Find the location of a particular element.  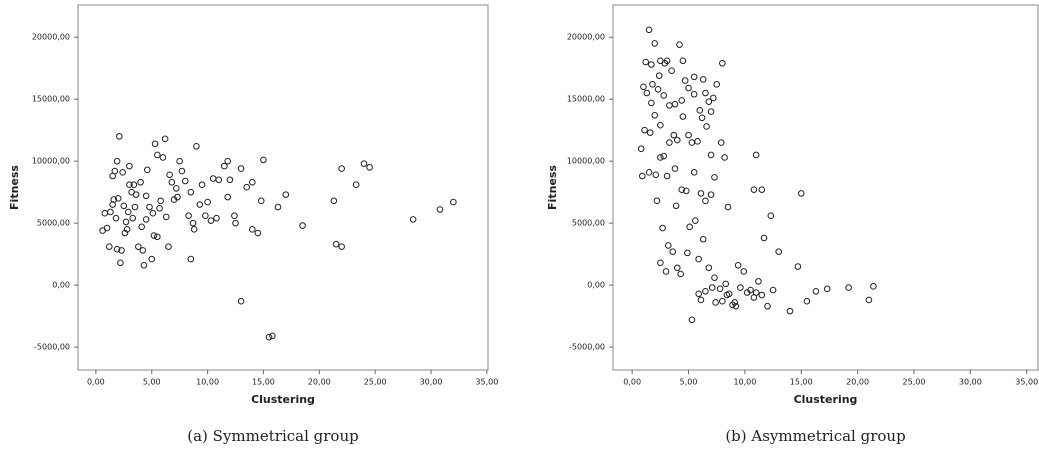

x-axis-title: Clustering is located at coordinates (283, 399).